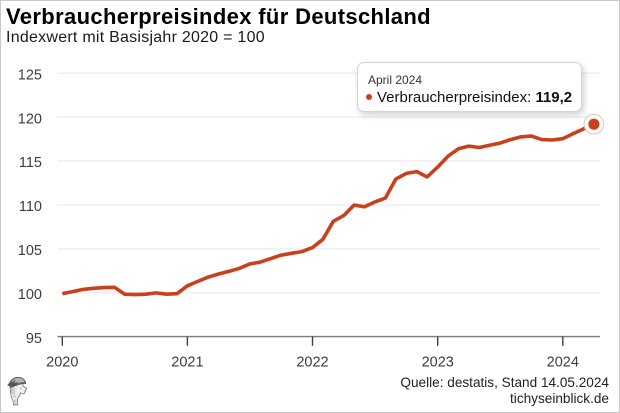 The height and width of the screenshot is (413, 620). Describe the element at coordinates (30, 163) in the screenshot. I see `svg-text: 115` at that location.